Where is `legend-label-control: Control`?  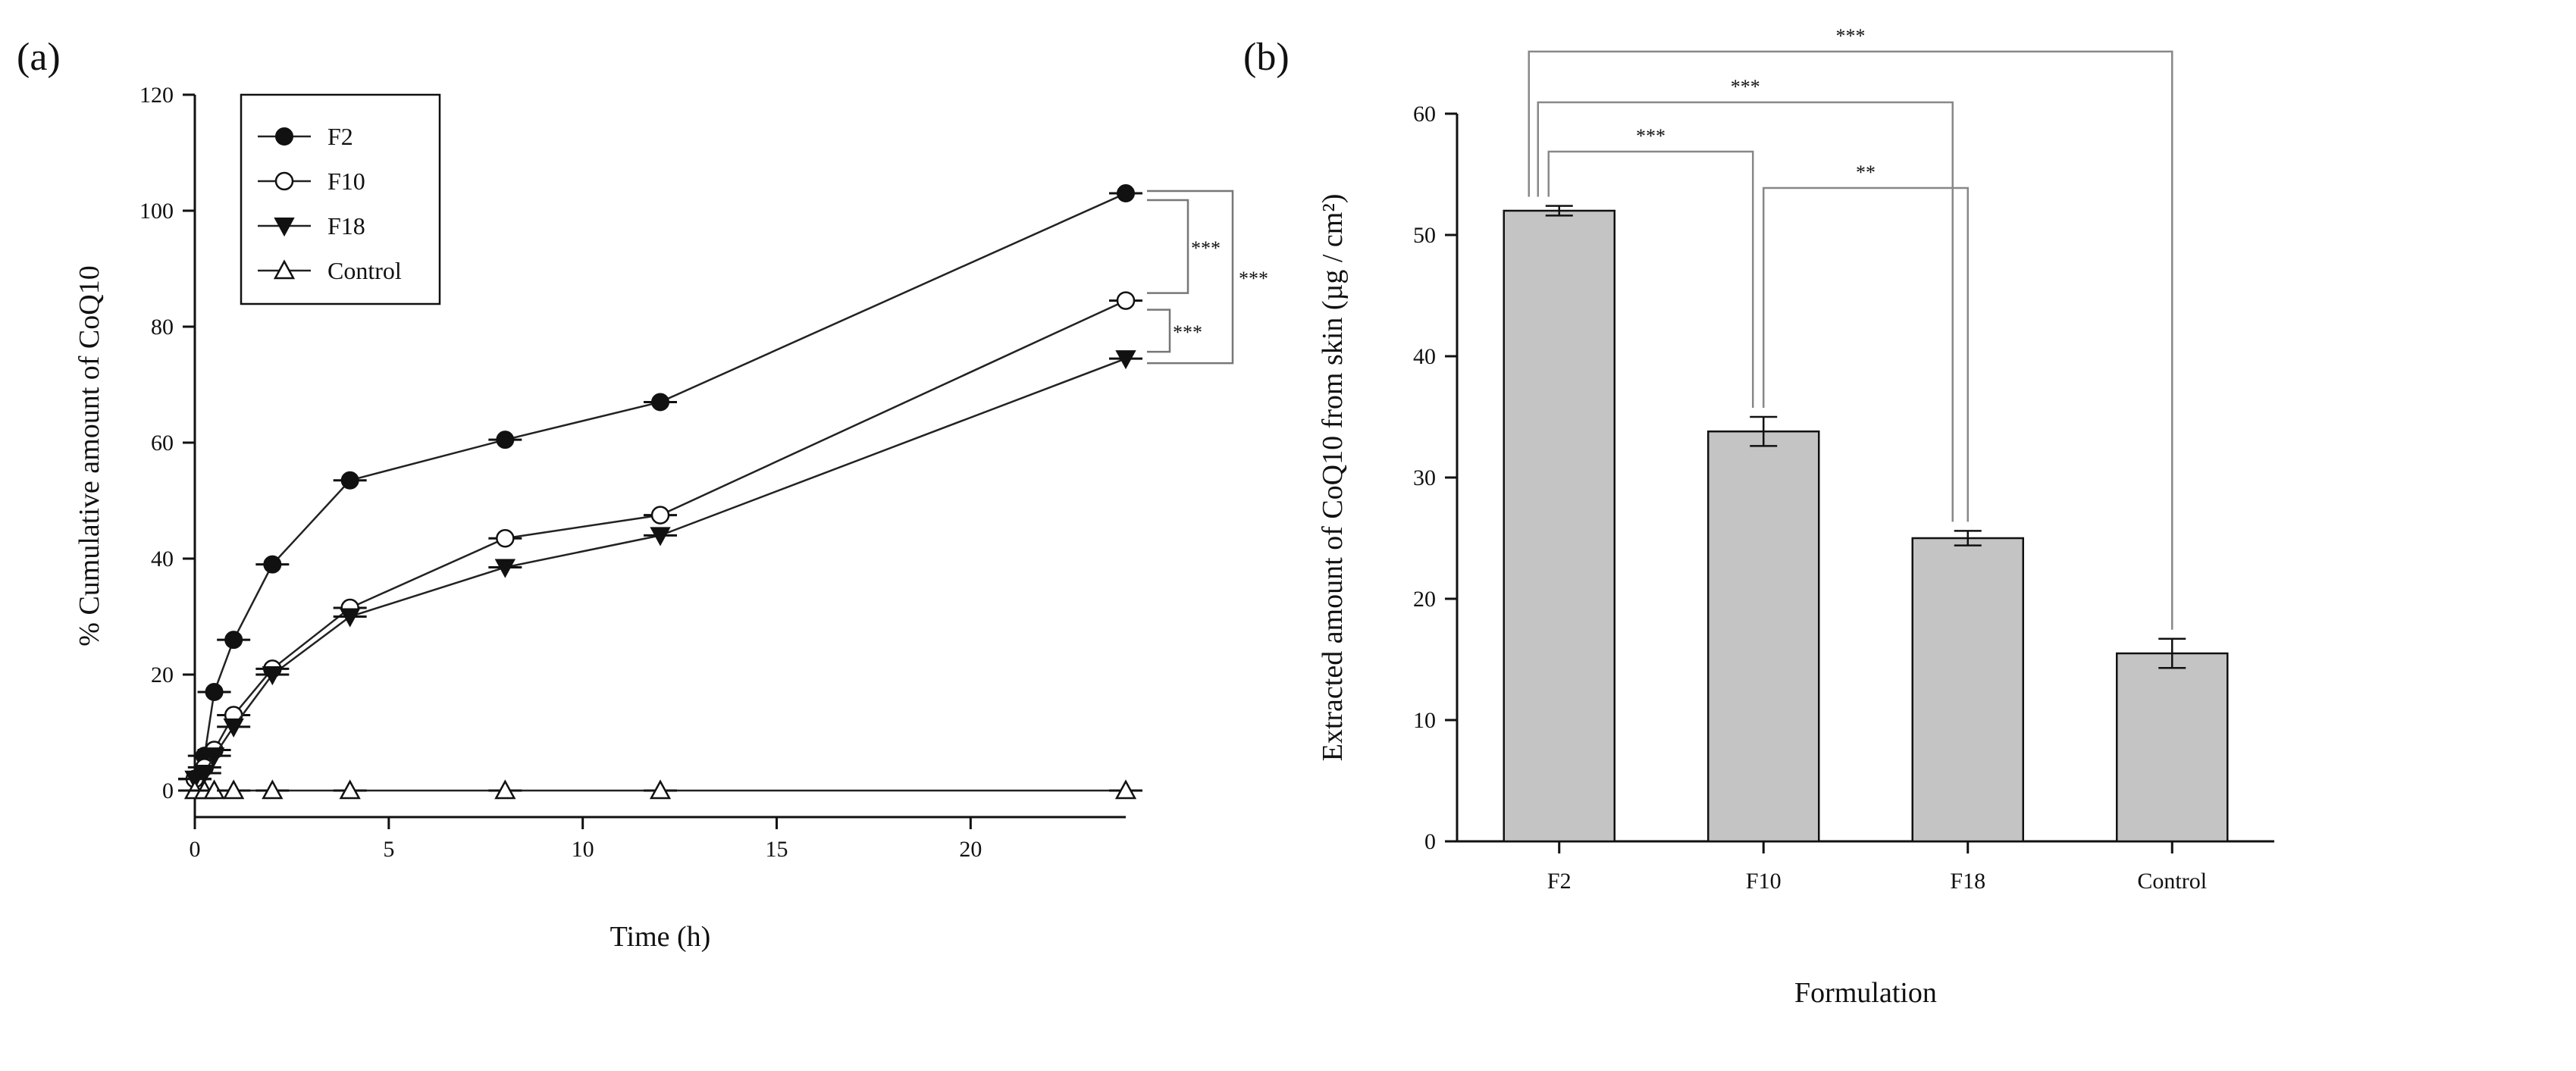
legend-label-control: Control is located at coordinates (364, 270).